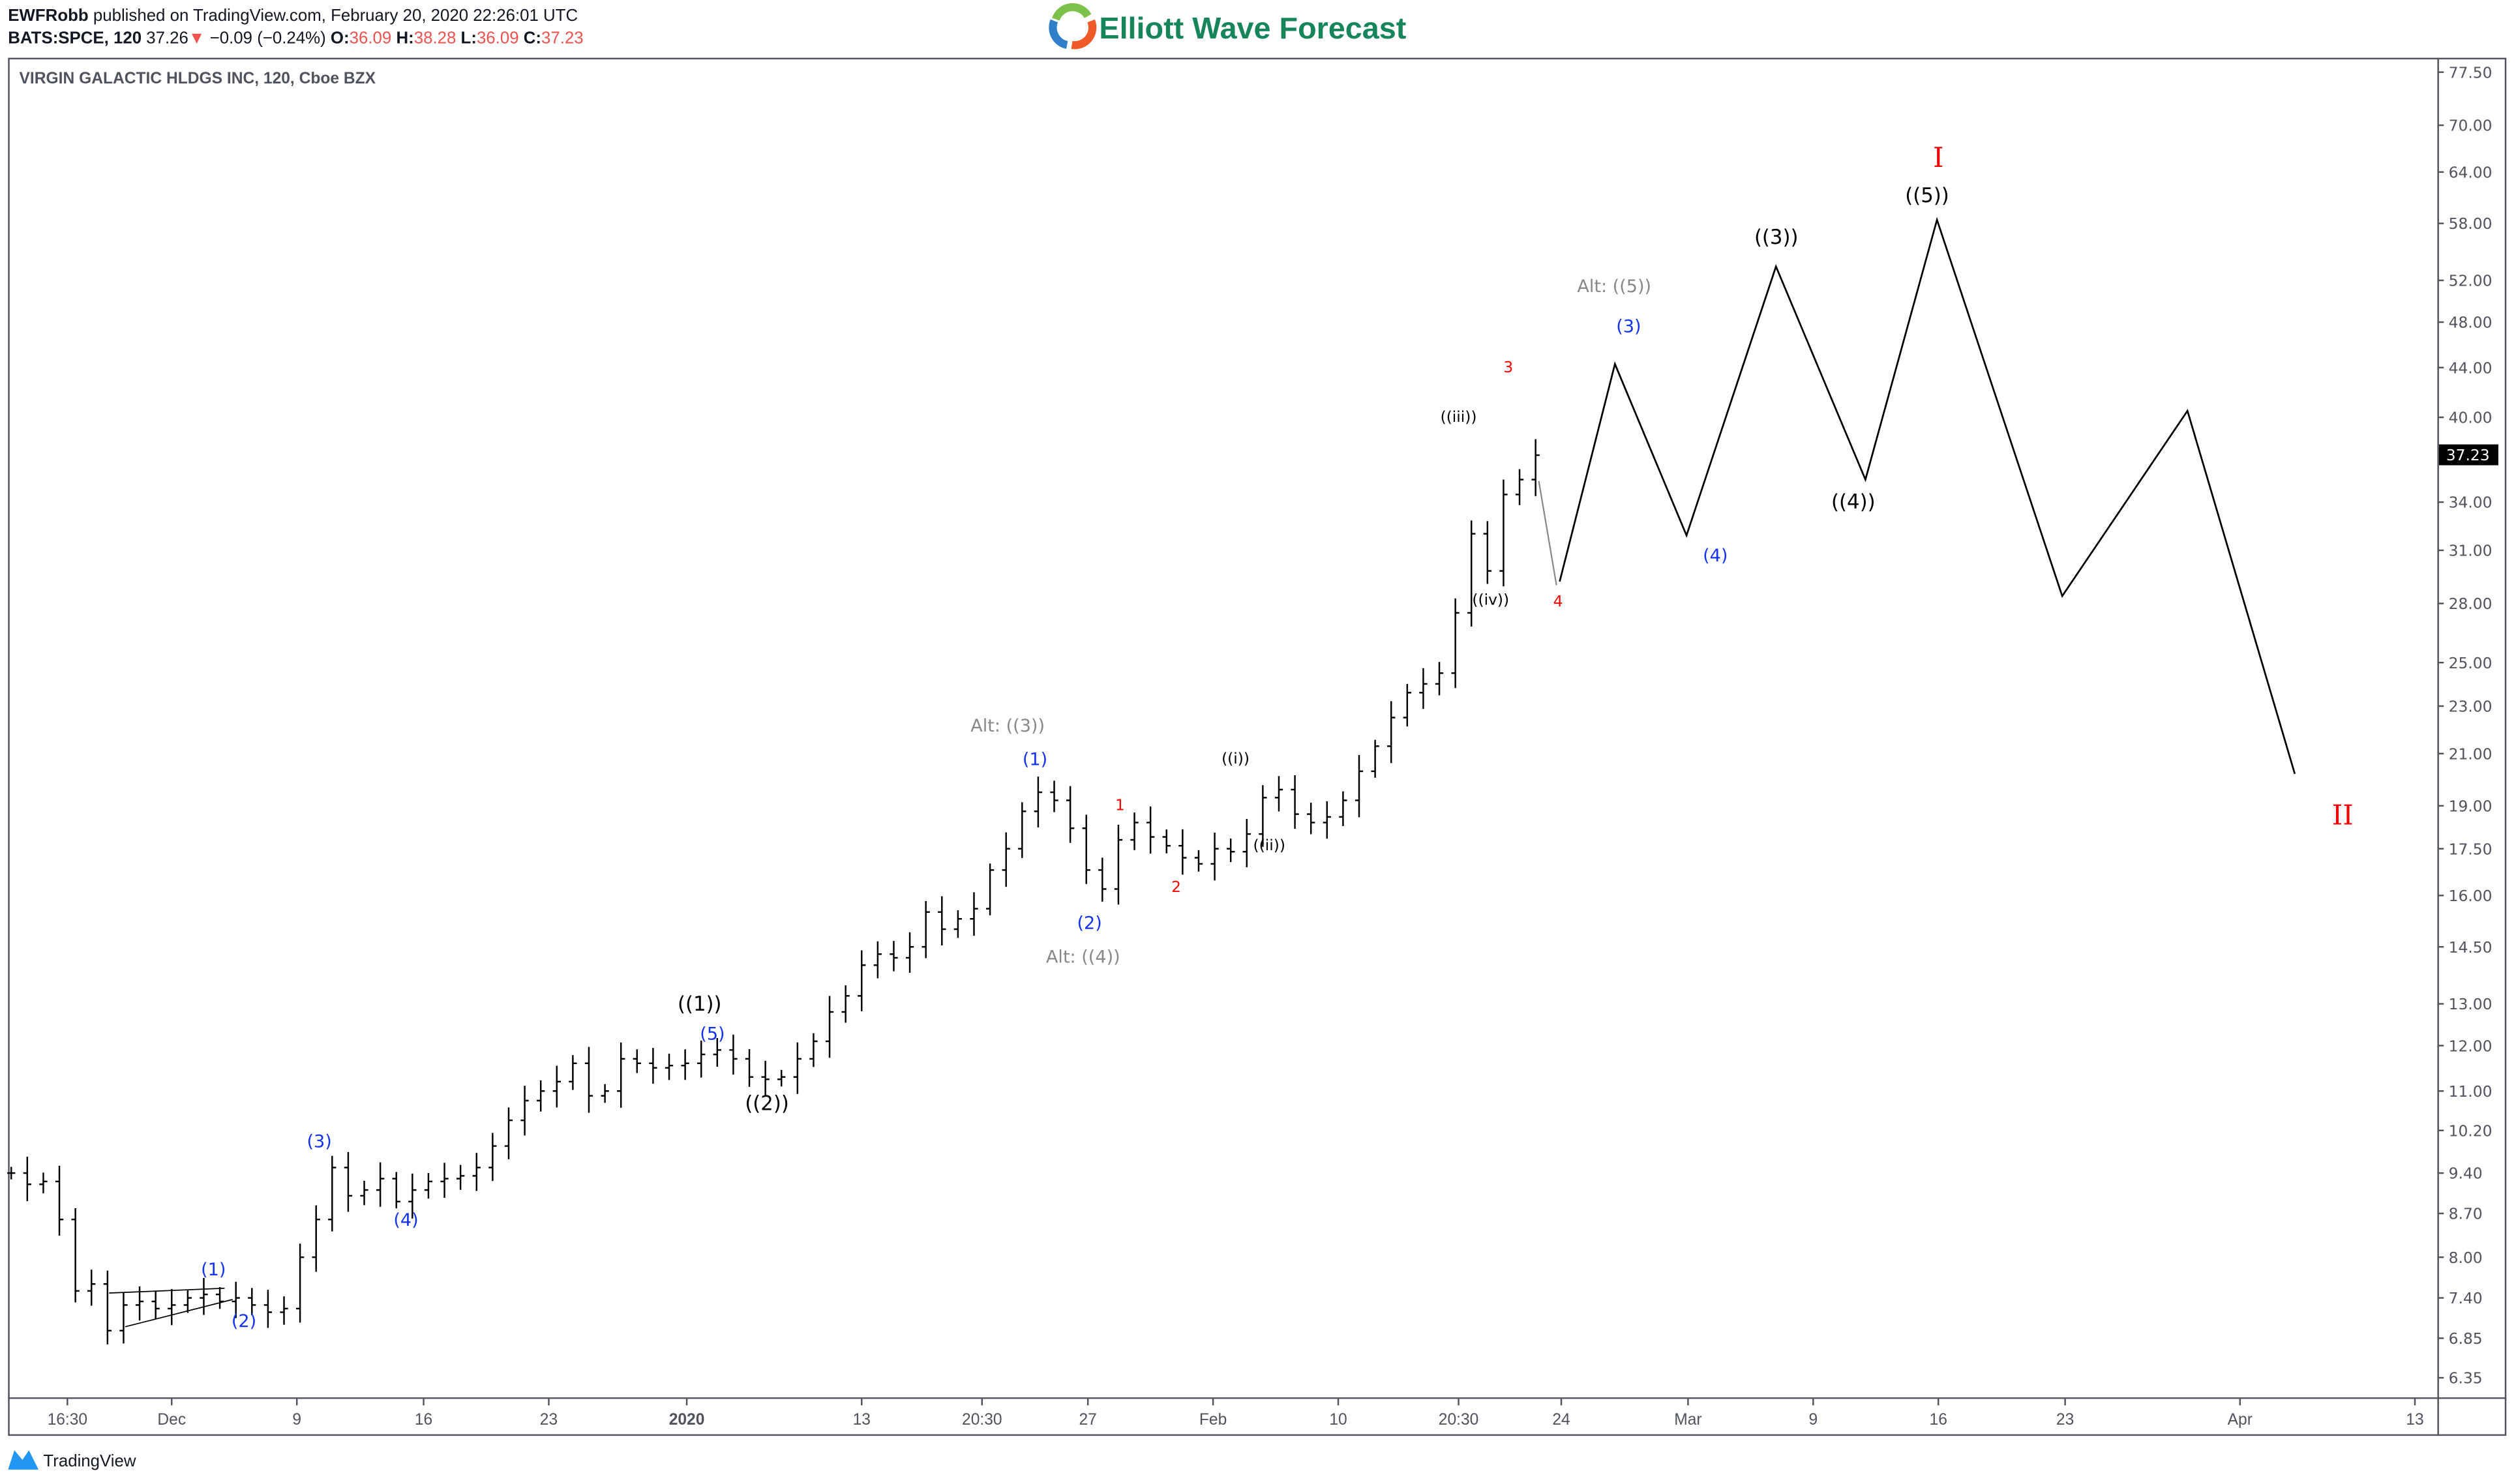  What do you see at coordinates (982, 1420) in the screenshot?
I see `x-tick-label: 20:30` at bounding box center [982, 1420].